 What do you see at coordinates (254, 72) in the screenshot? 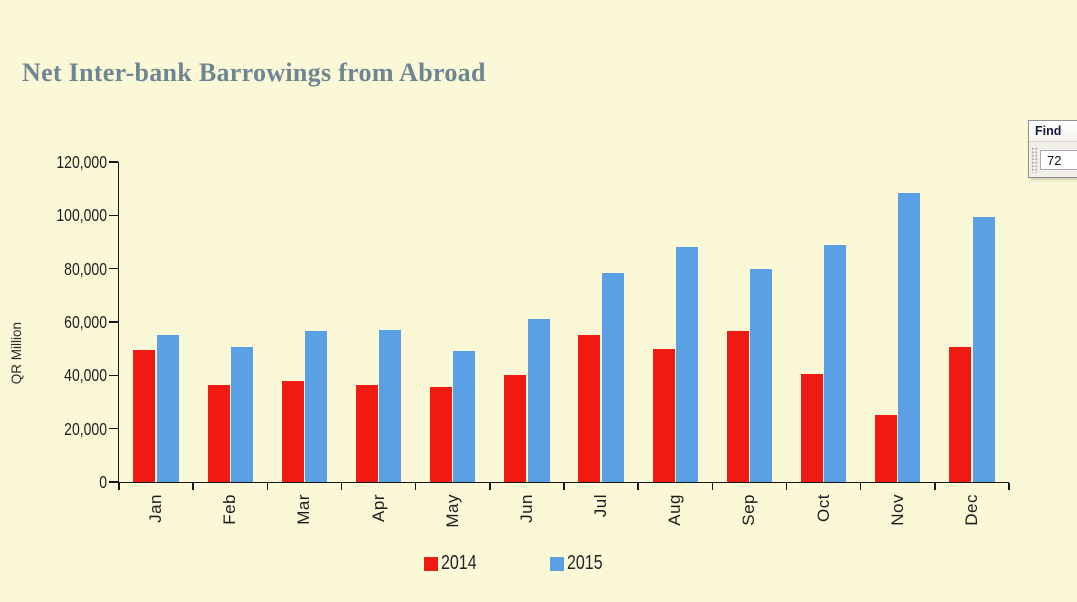
I see `chart-title: Net Inter-bank Barrowings from Abroad` at bounding box center [254, 72].